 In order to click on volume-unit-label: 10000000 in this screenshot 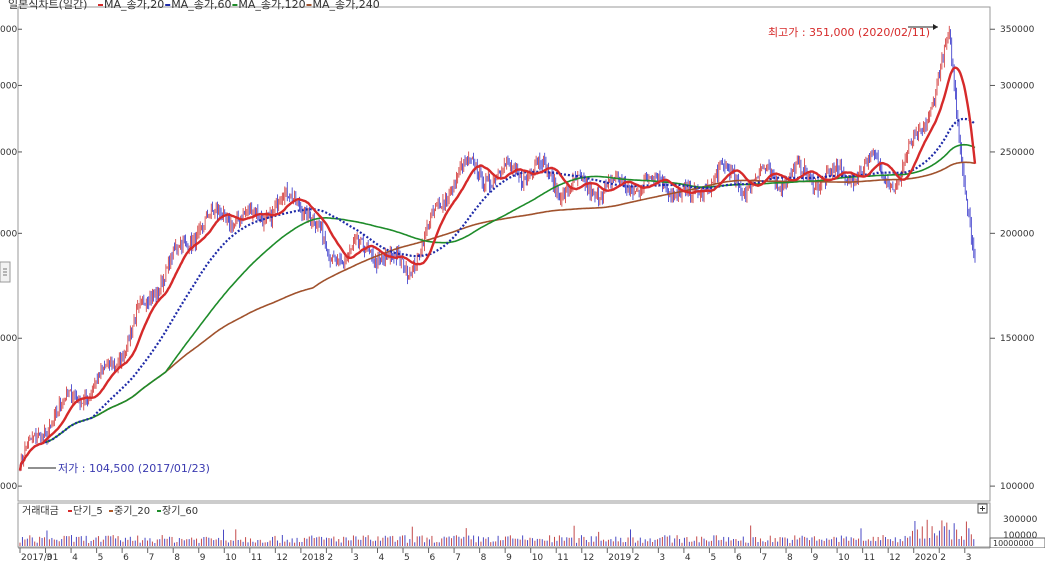, I will do `click(1013, 543)`.